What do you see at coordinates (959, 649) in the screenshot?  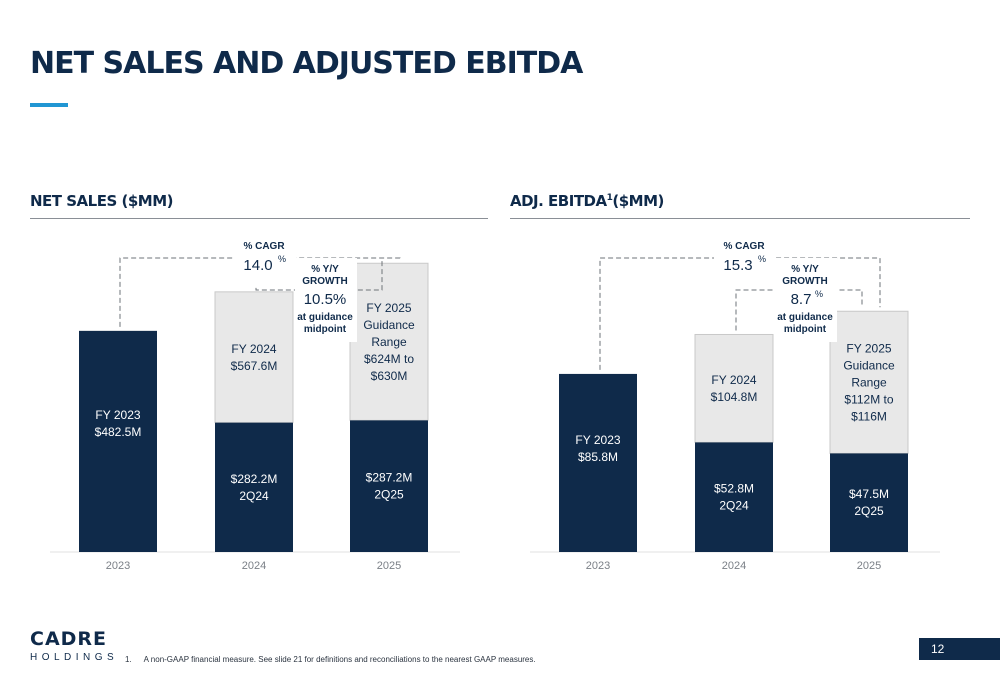 I see `page-number: 12` at bounding box center [959, 649].